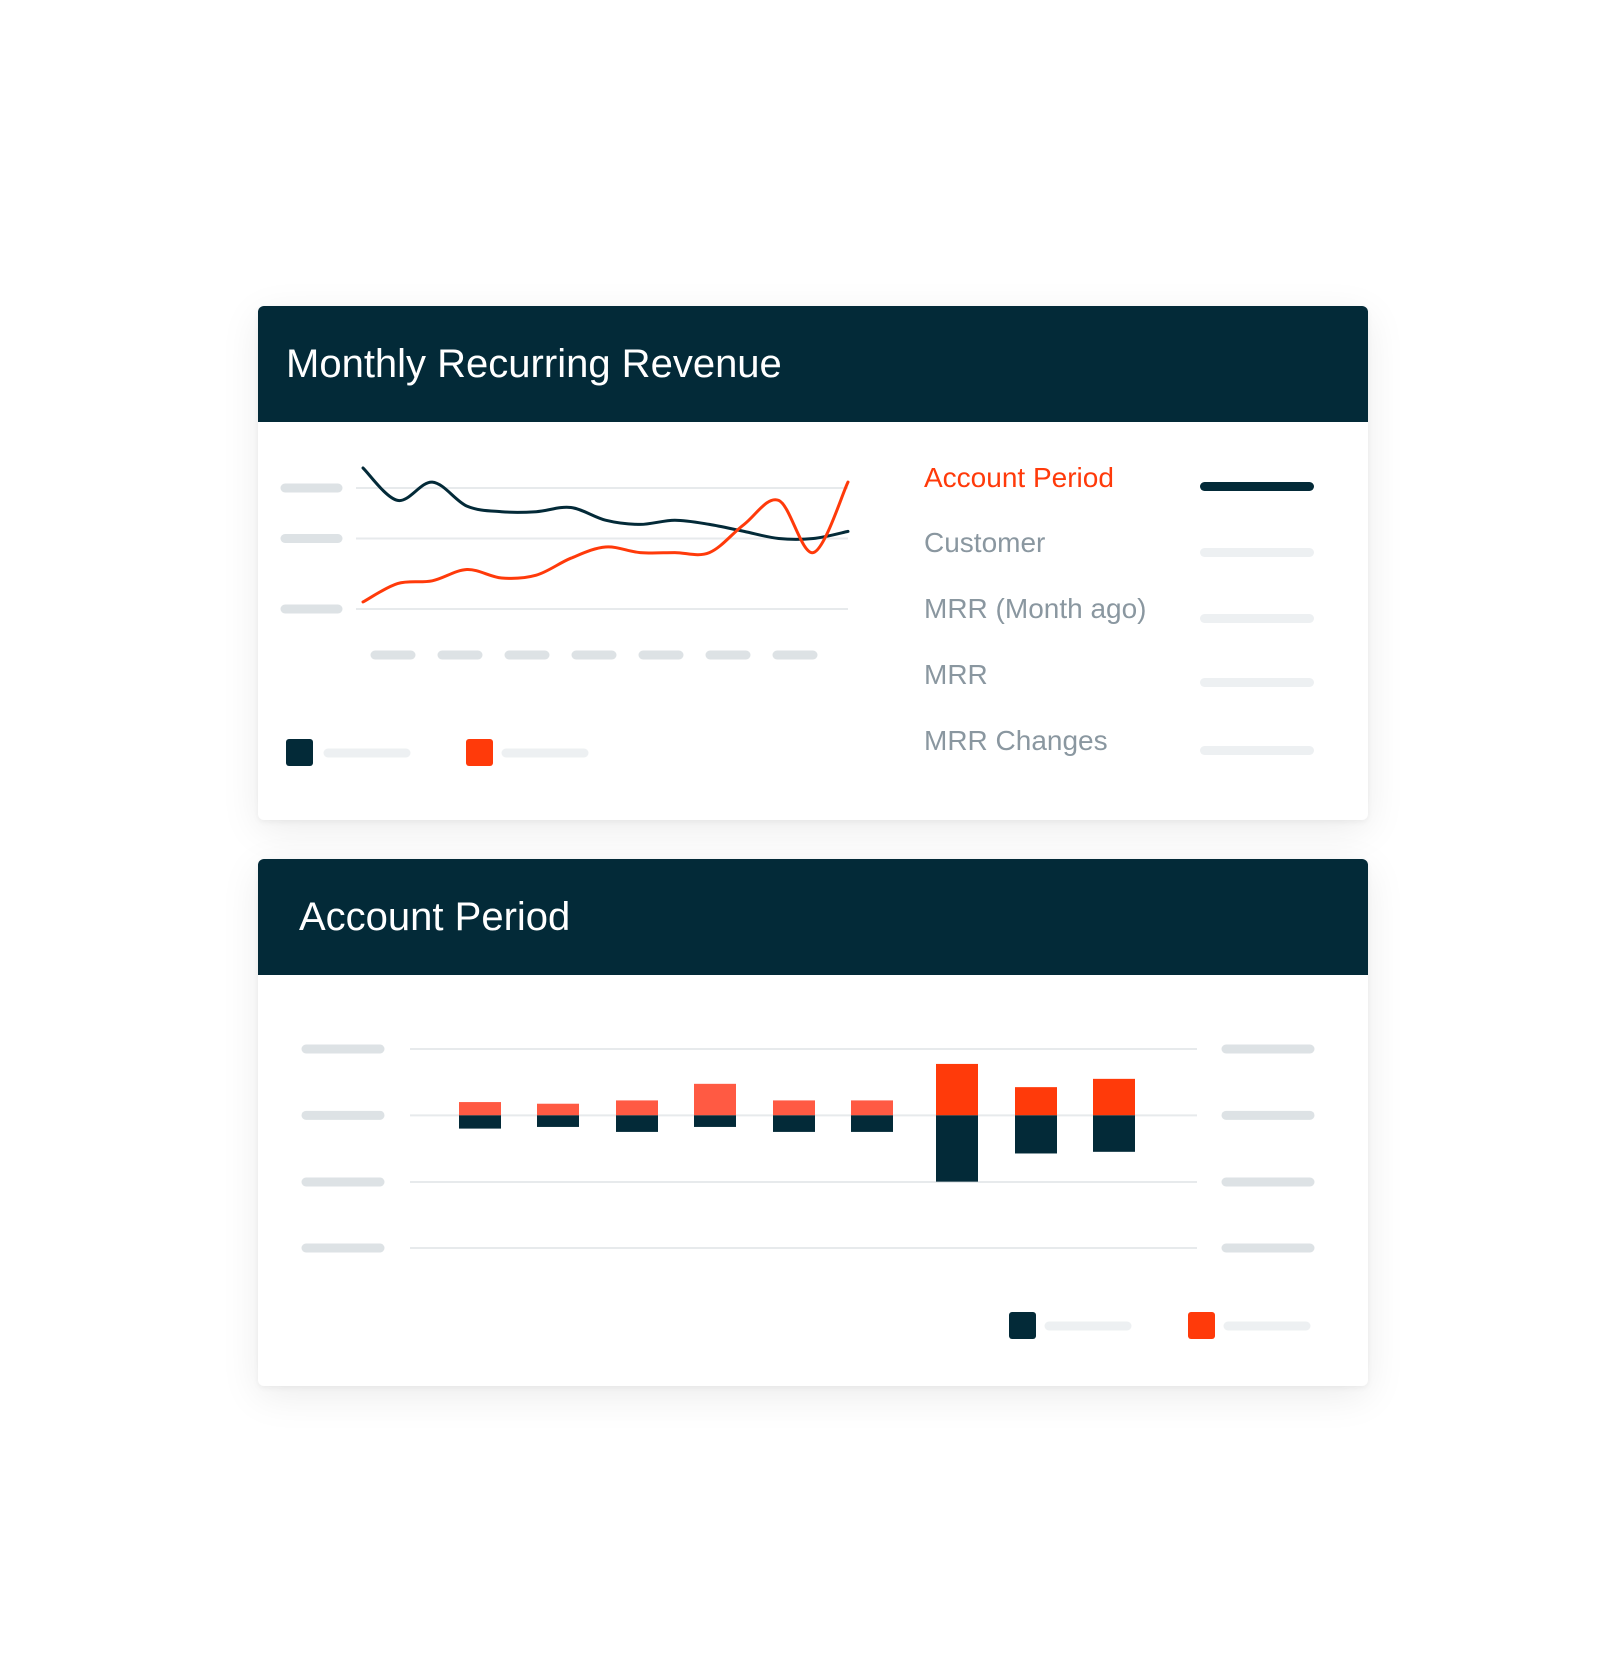  What do you see at coordinates (813, 917) in the screenshot?
I see `account-period-card-header: Account Period` at bounding box center [813, 917].